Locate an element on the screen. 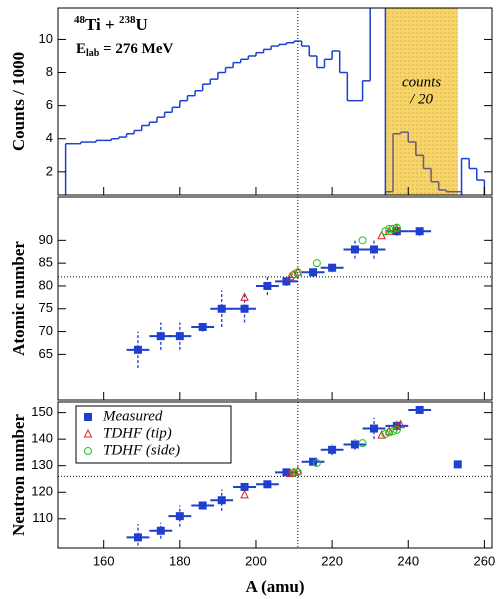 The image size is (500, 599). reaction-part: 48 is located at coordinates (80, 20).